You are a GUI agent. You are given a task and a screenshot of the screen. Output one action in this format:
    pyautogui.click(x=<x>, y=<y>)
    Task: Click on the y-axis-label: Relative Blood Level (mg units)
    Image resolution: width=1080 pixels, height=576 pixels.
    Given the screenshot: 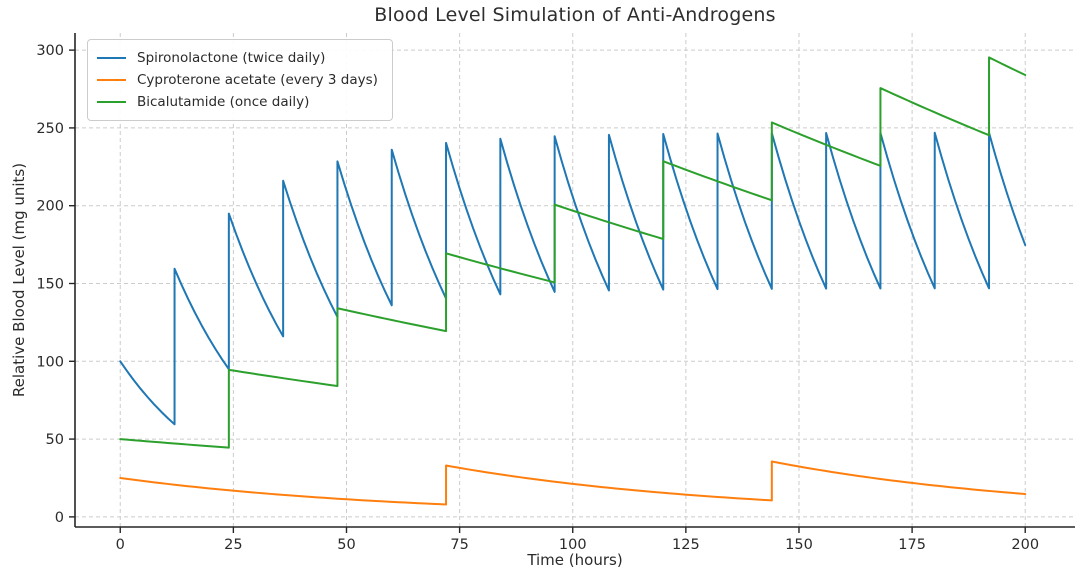 What is the action you would take?
    pyautogui.click(x=19, y=280)
    